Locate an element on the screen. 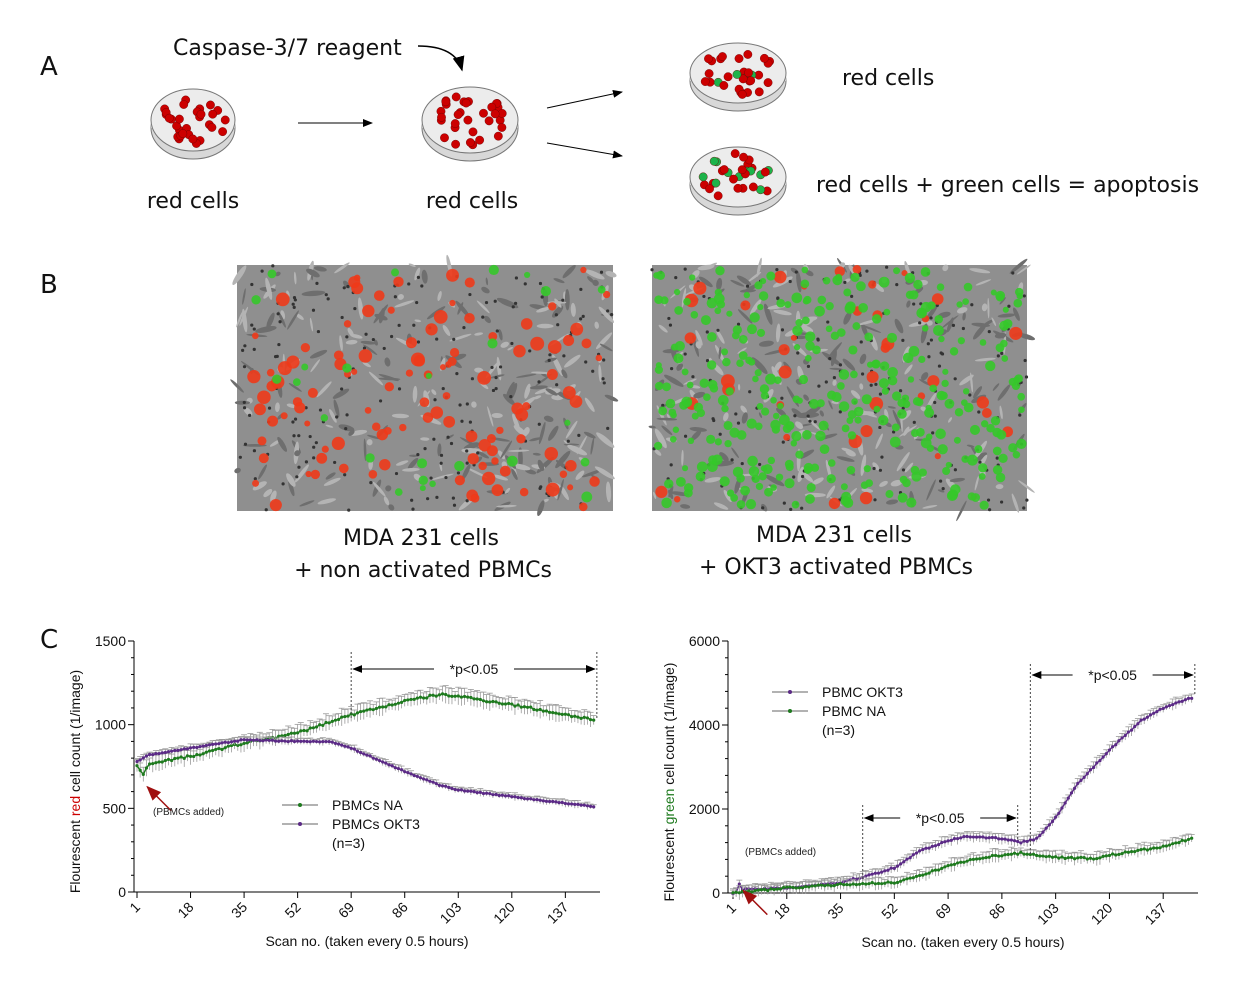 The height and width of the screenshot is (983, 1243). x-tick-label: 120 is located at coordinates (1102, 914).